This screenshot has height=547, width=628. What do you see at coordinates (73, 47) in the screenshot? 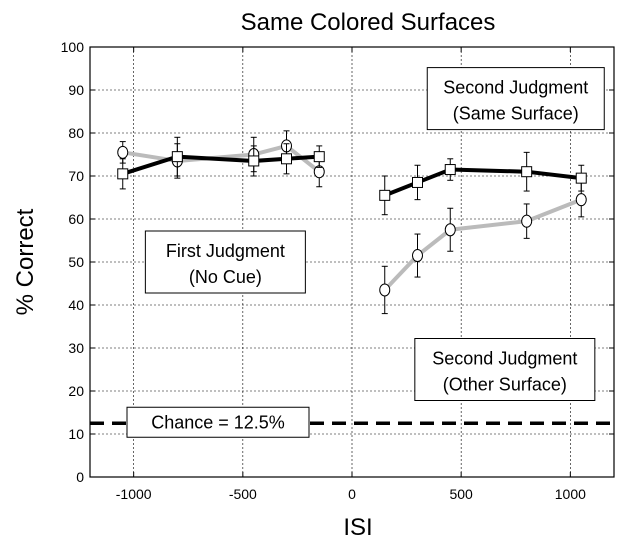
I see `y-tick-label: 100` at bounding box center [73, 47].